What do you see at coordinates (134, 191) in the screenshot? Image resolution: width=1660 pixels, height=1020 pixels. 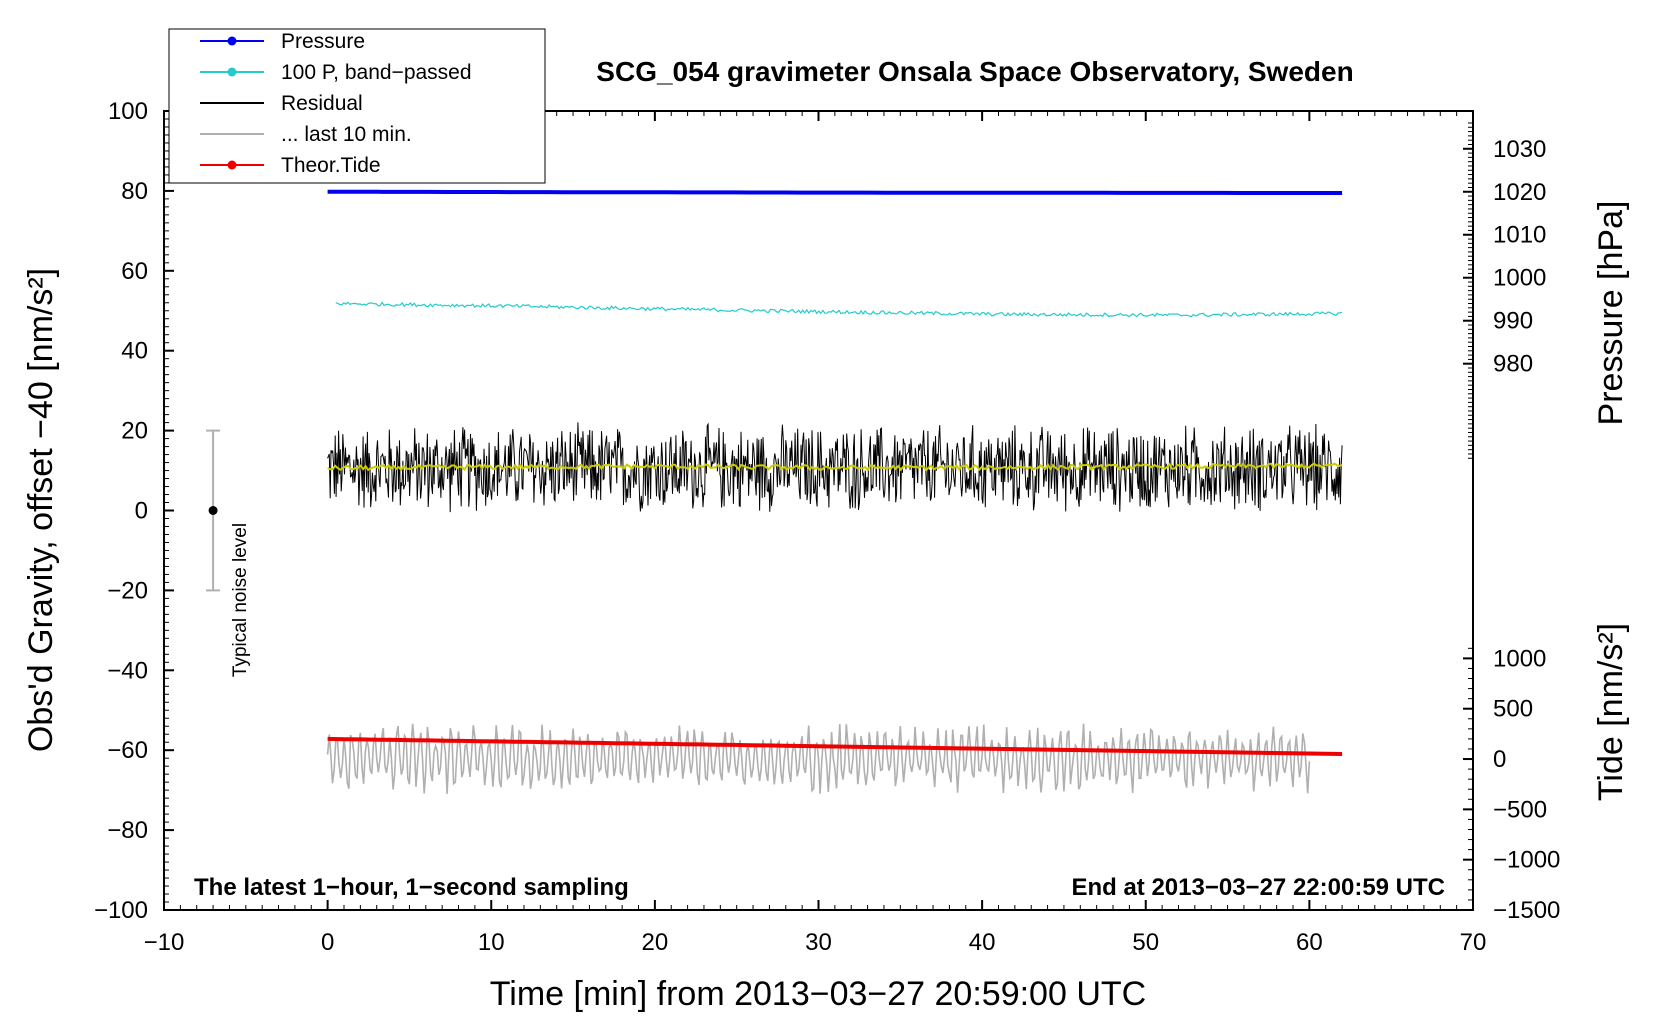 I see `y-tick-label: 80` at bounding box center [134, 191].